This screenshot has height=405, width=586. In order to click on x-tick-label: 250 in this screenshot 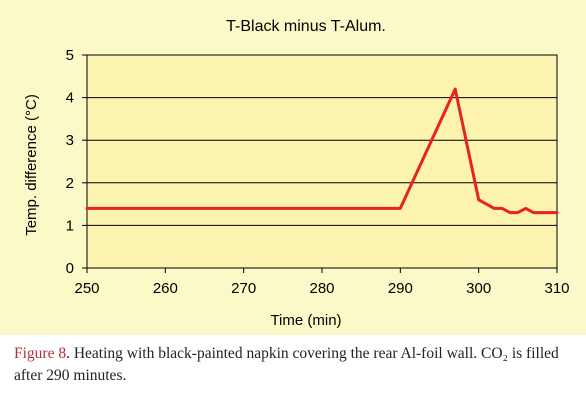, I will do `click(86, 288)`.